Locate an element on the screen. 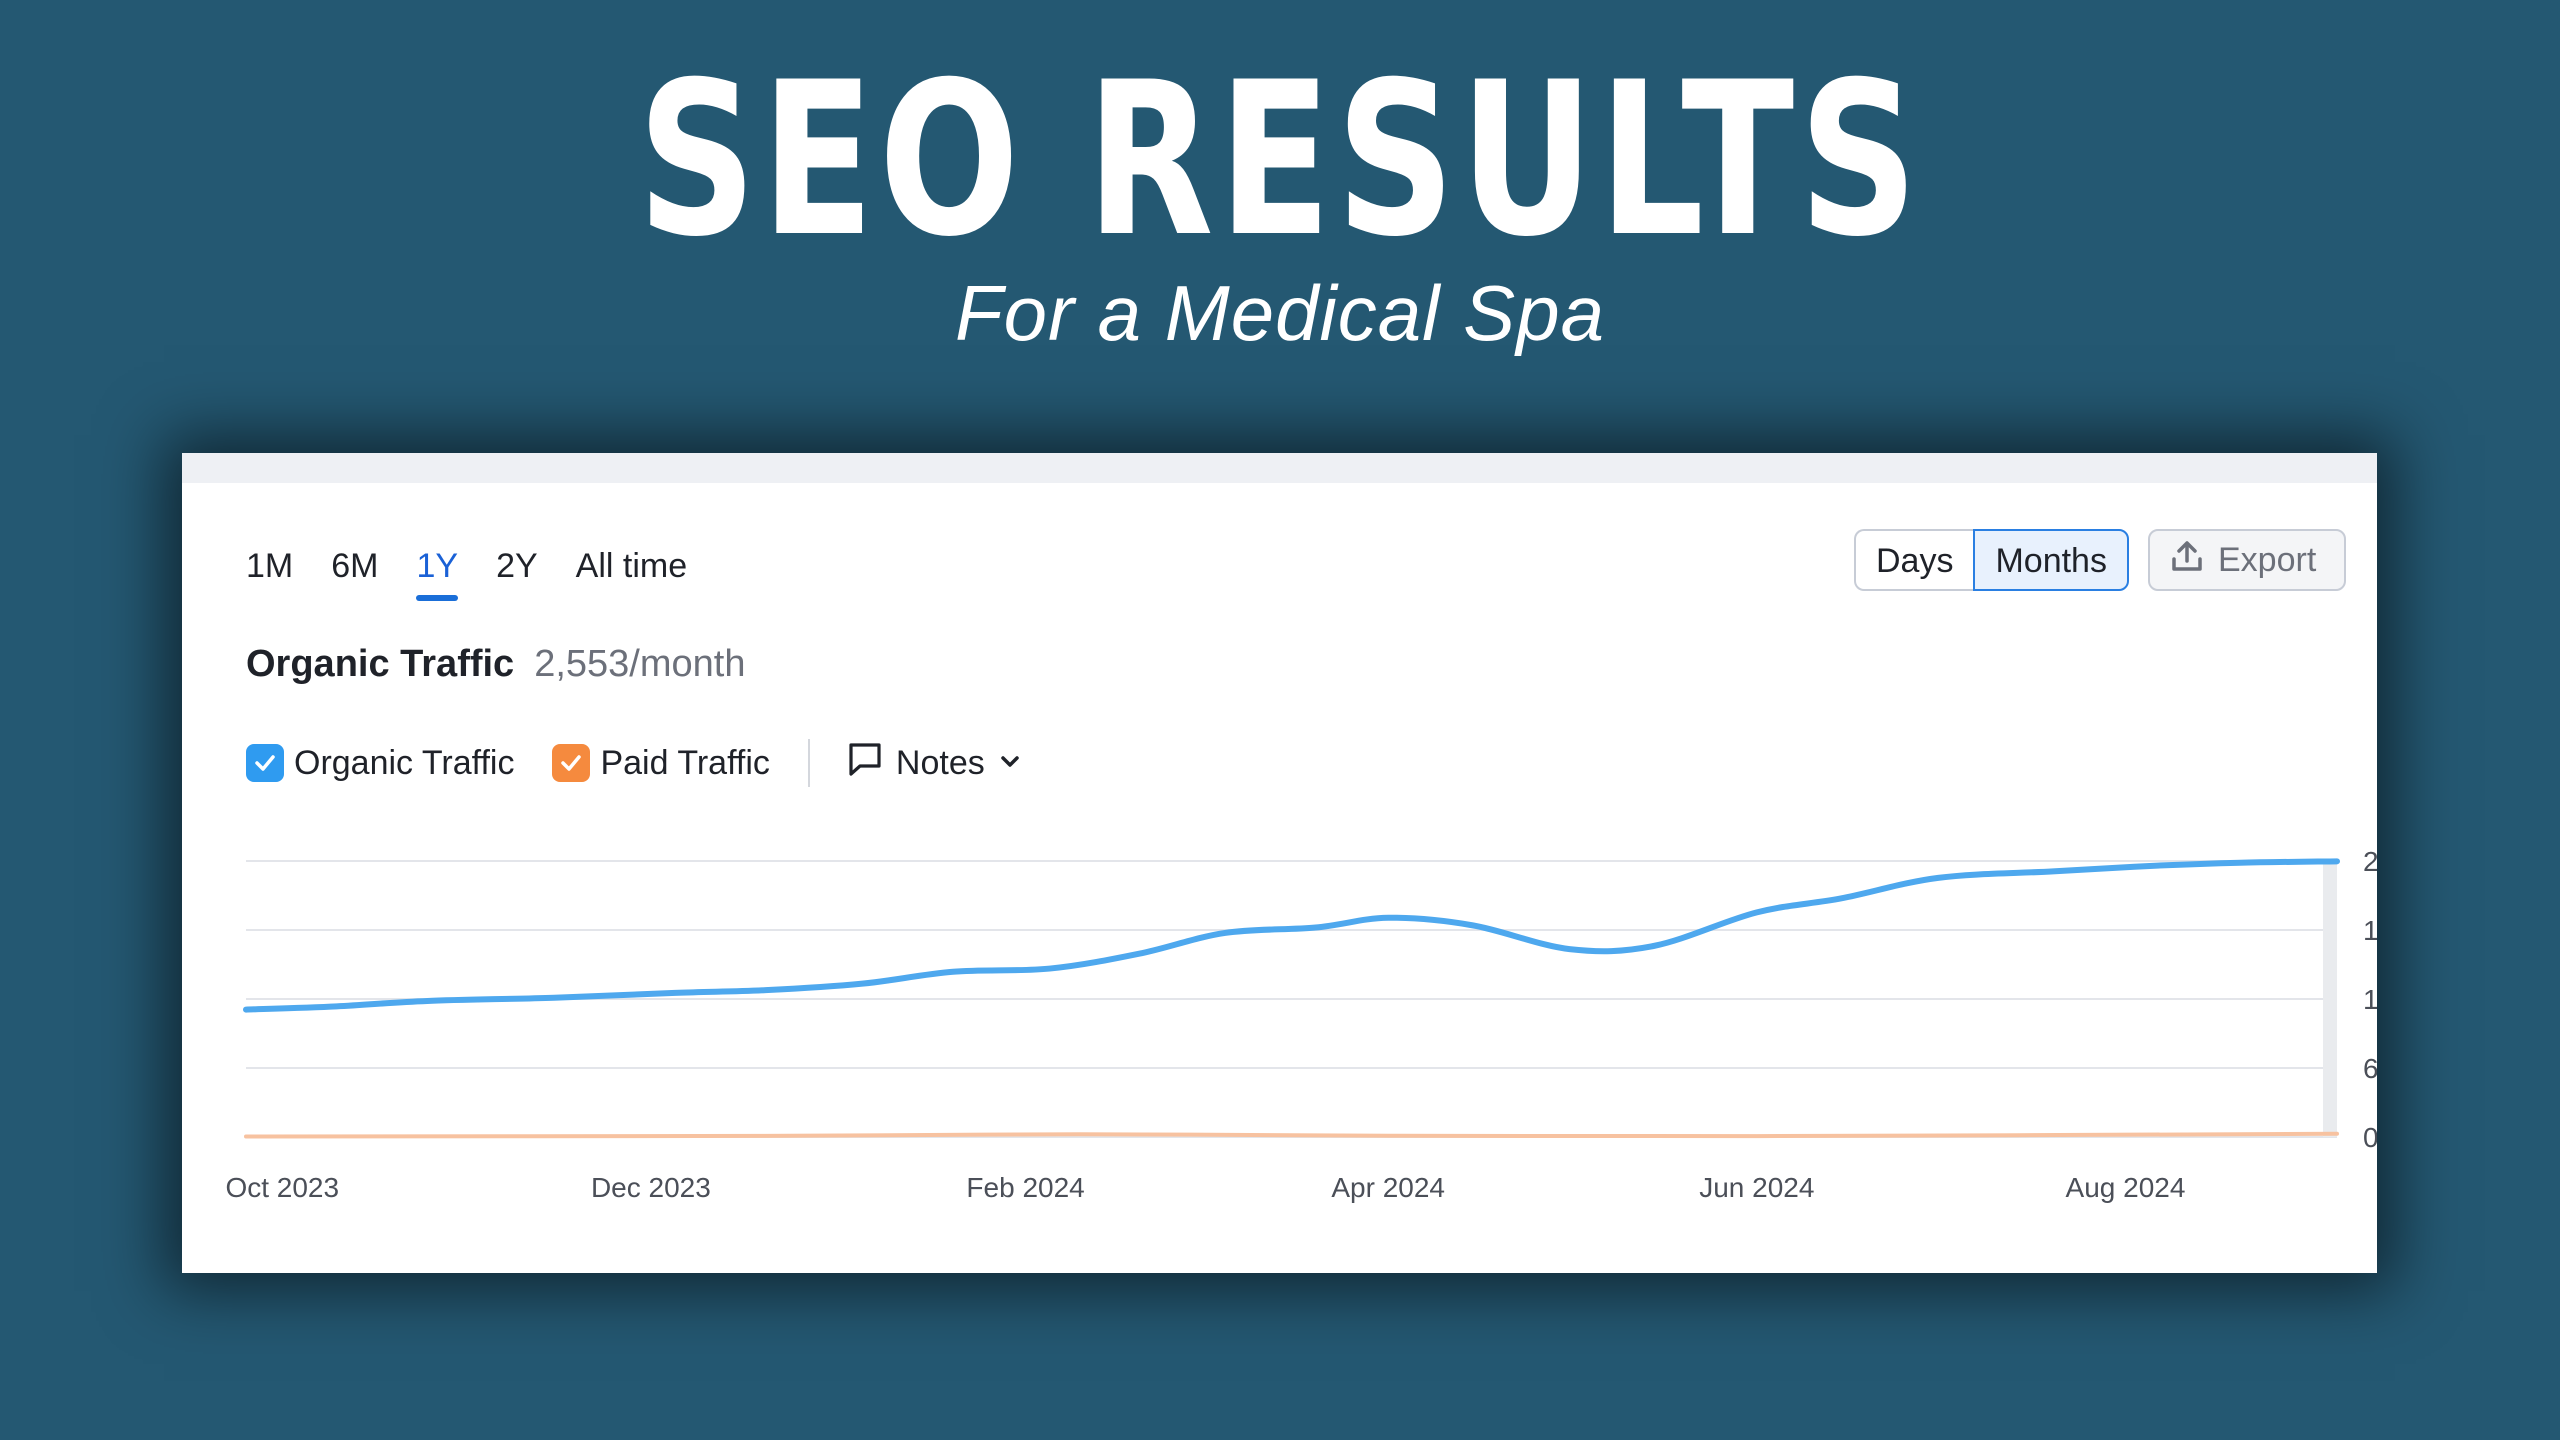 The height and width of the screenshot is (1440, 2560). x-tick-label: Dec 2023 is located at coordinates (651, 1187).